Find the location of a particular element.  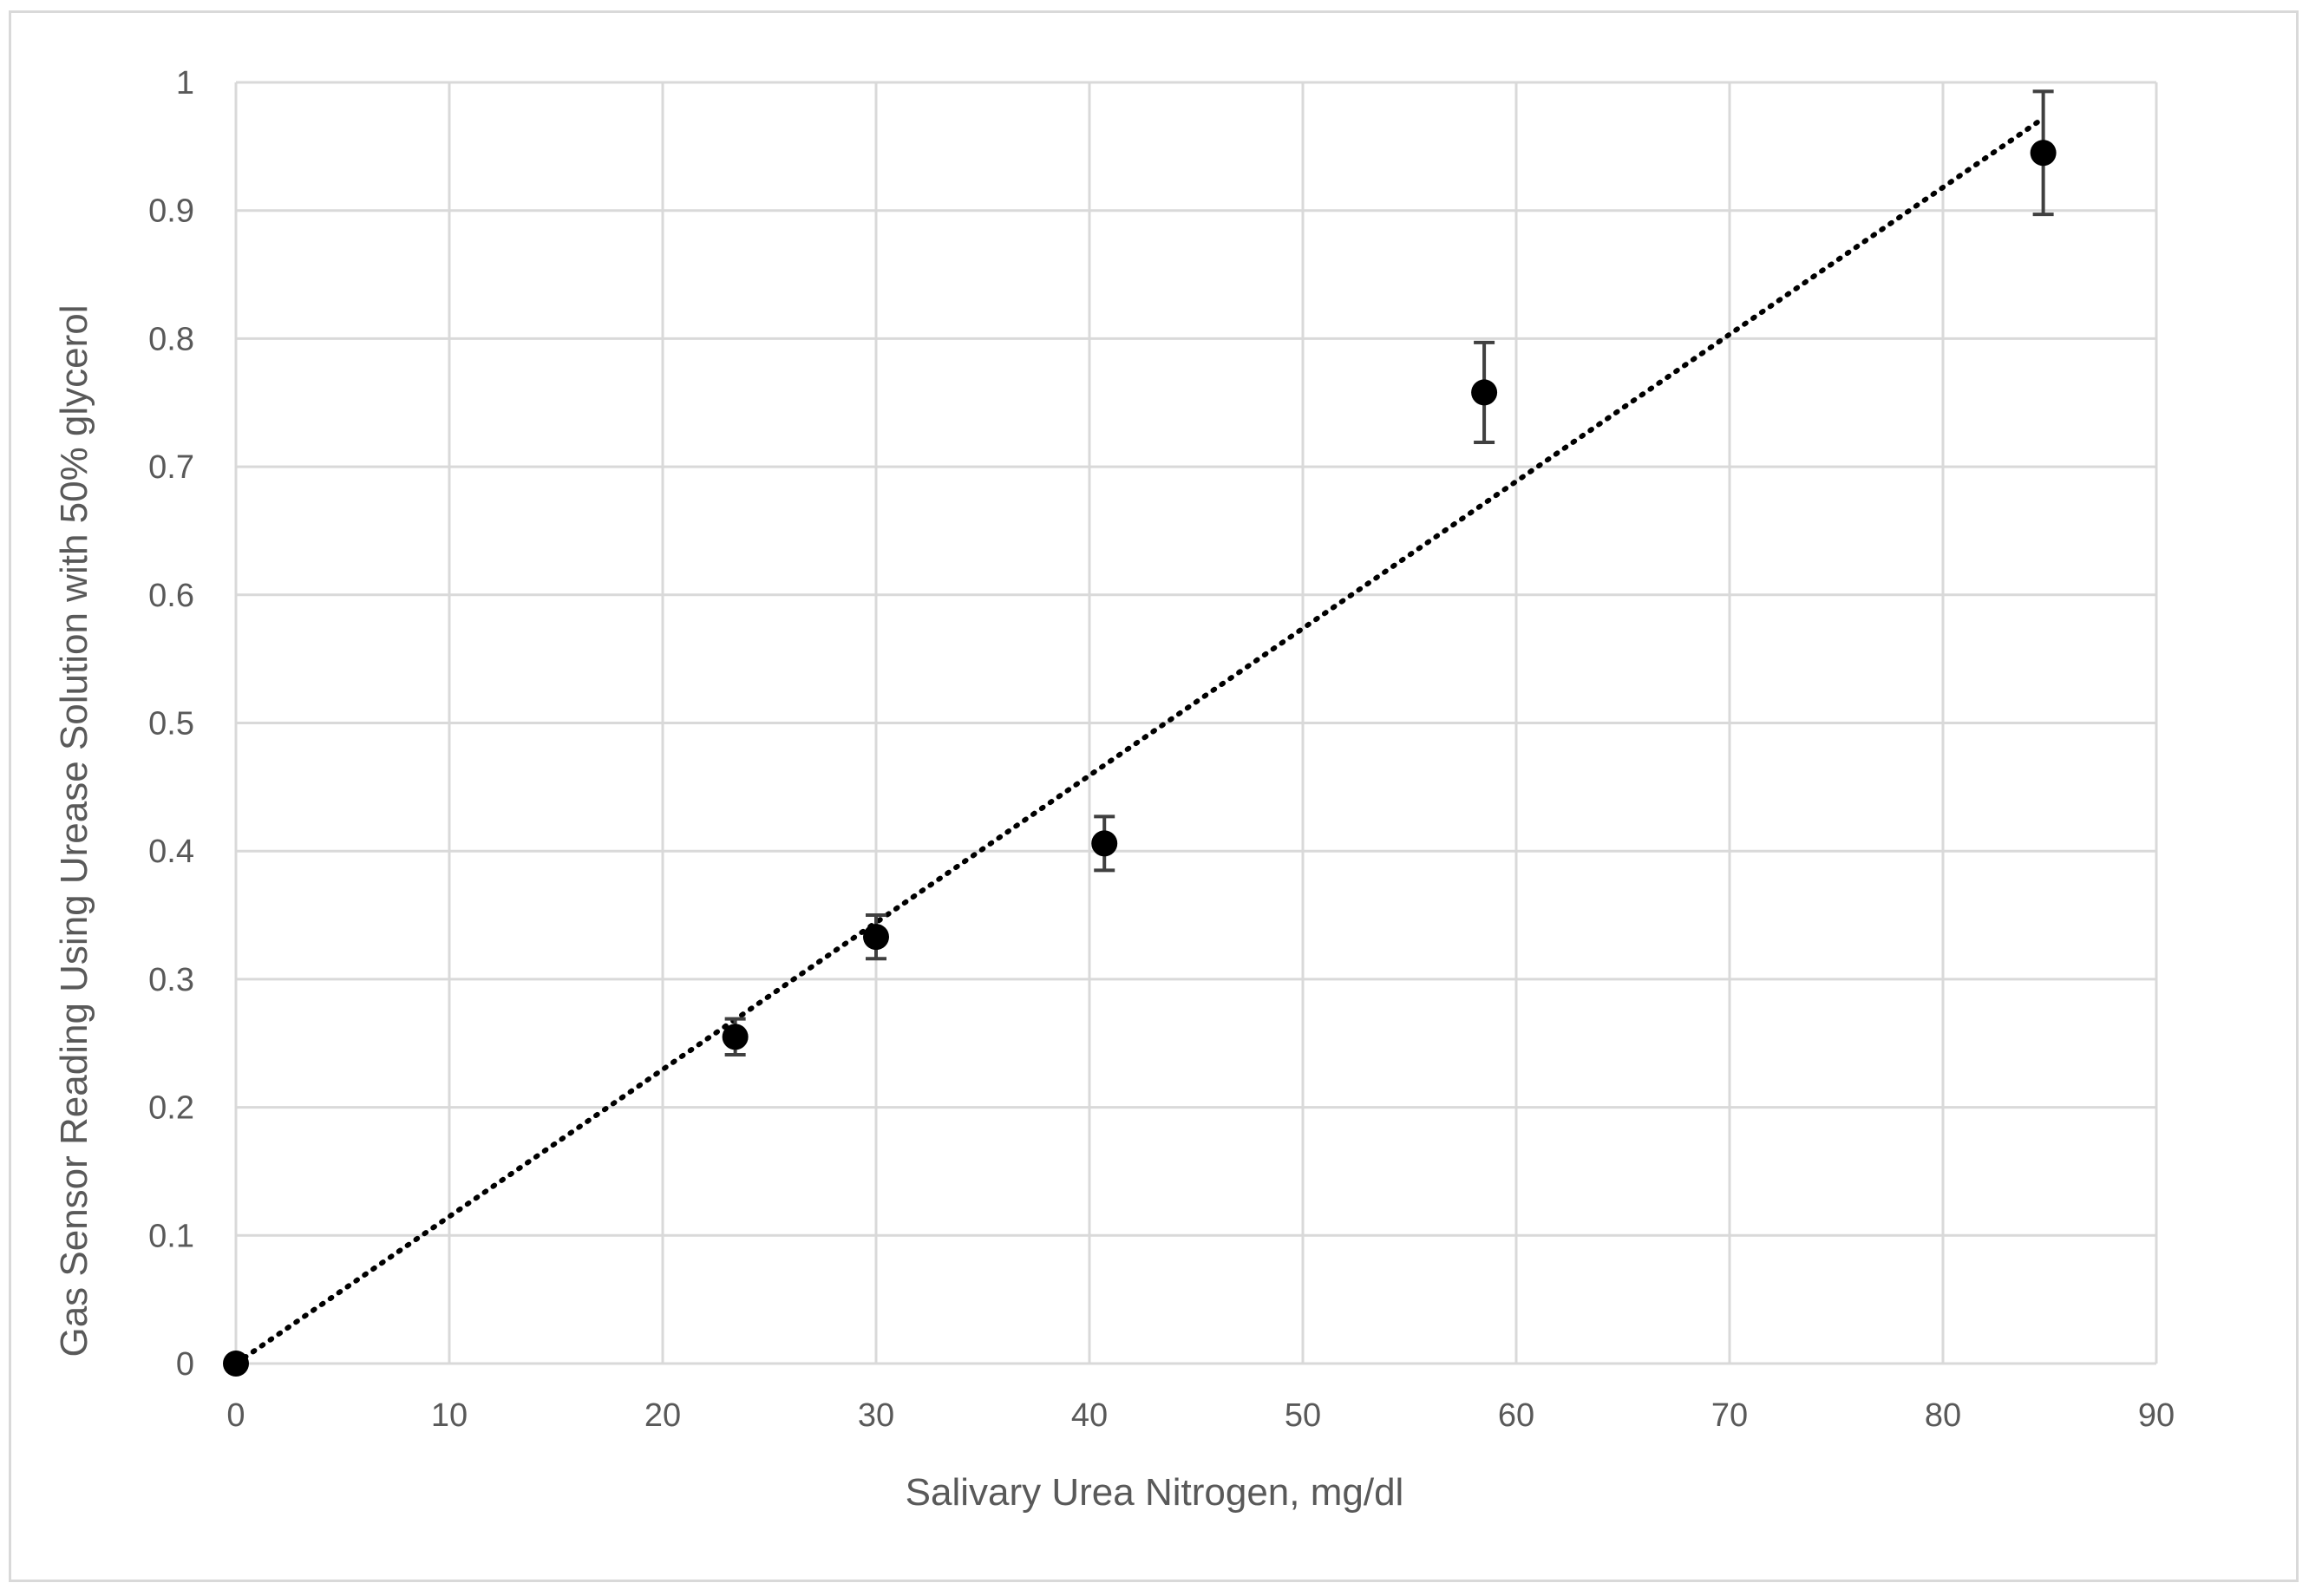

y-tick-label: 0.8 is located at coordinates (171, 339).